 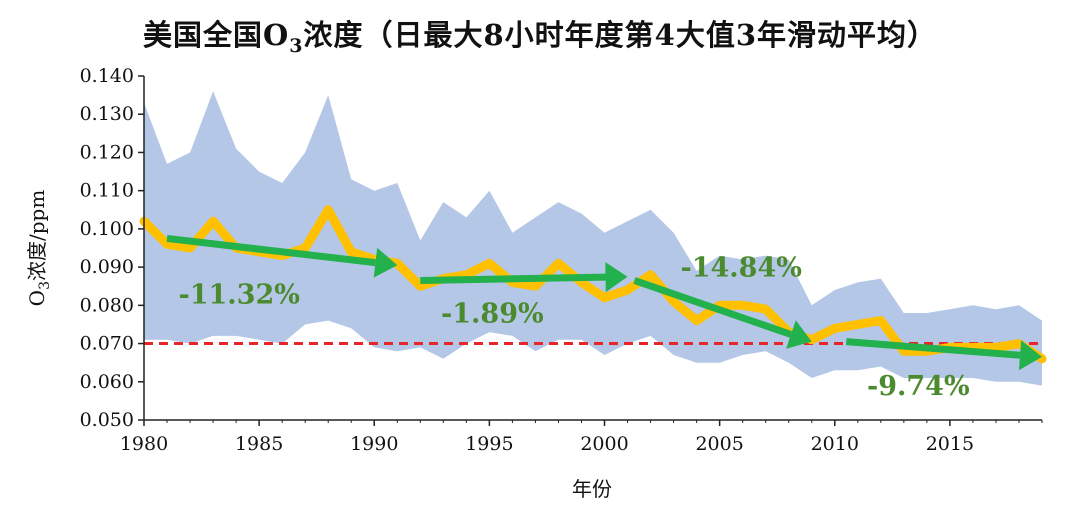 I want to click on x-tick-label: 2005, so click(x=719, y=444).